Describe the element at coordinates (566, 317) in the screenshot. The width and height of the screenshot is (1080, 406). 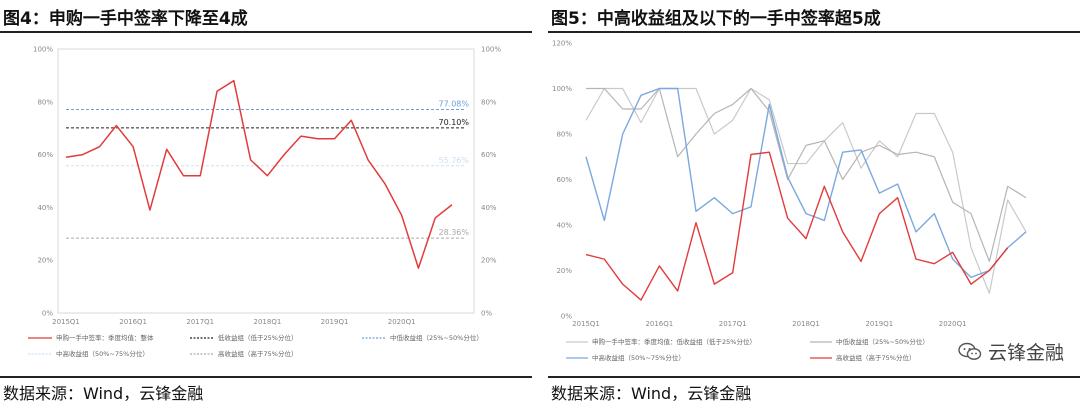
I see `y-tick-label: 0%` at that location.